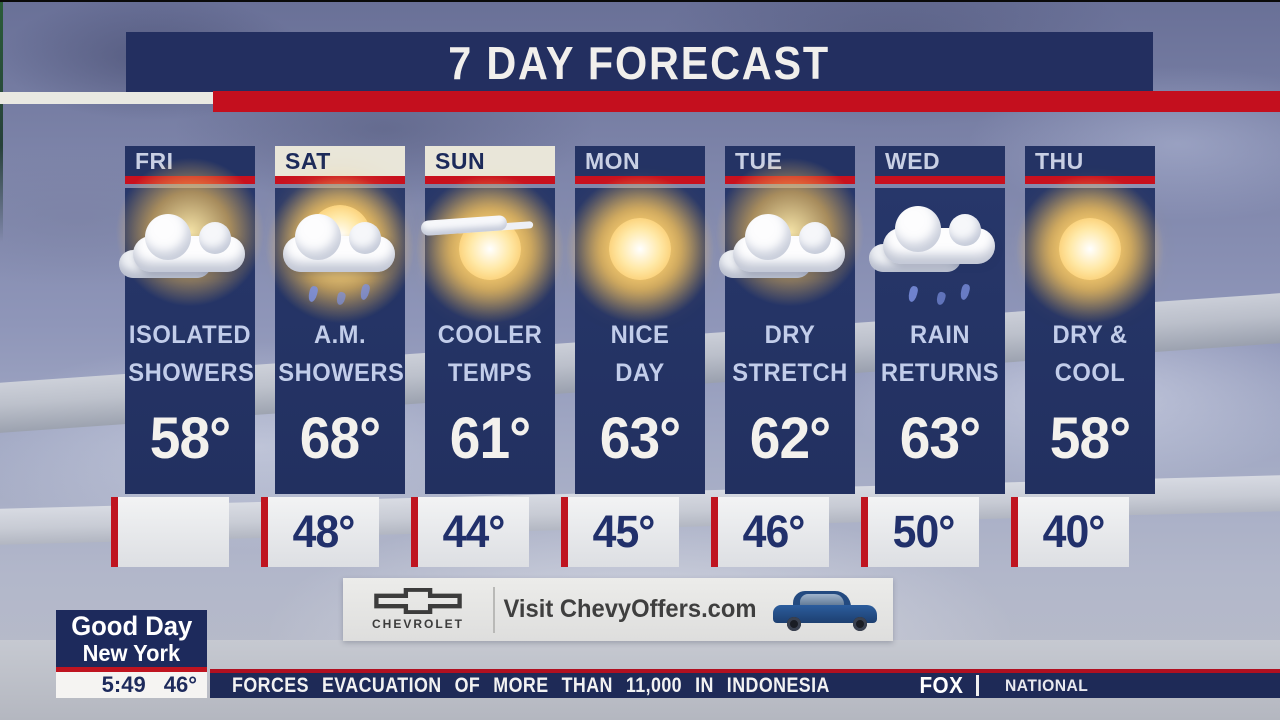 The image size is (1280, 720). I want to click on low-temp-box: 44°, so click(470, 532).